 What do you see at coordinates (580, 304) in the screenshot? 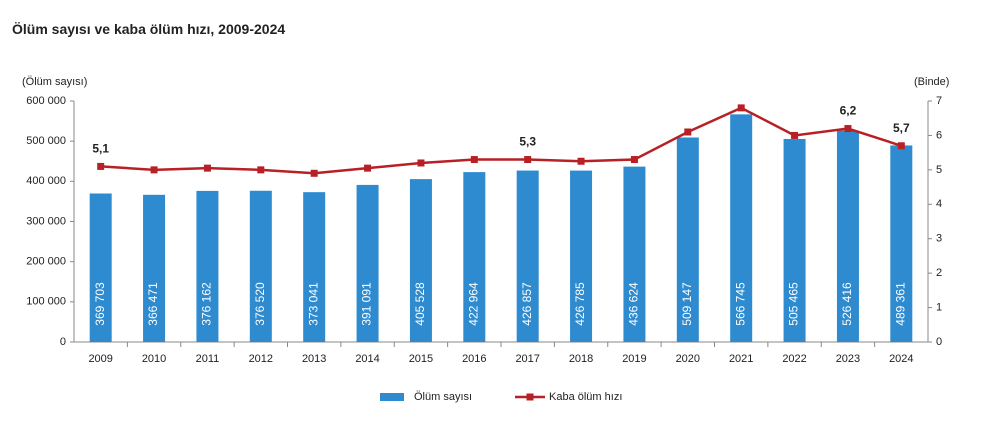
I see `bar-value-label: 426 785` at bounding box center [580, 304].